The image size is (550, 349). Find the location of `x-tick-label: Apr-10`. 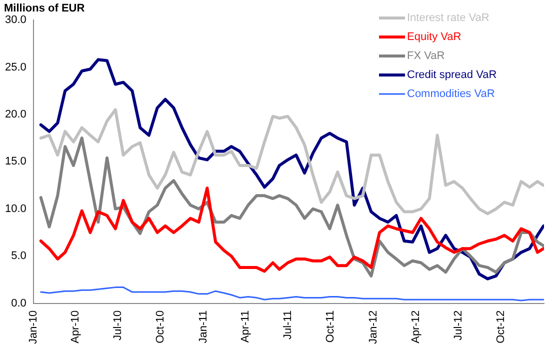

x-tick-label: Apr-10 is located at coordinates (75, 327).